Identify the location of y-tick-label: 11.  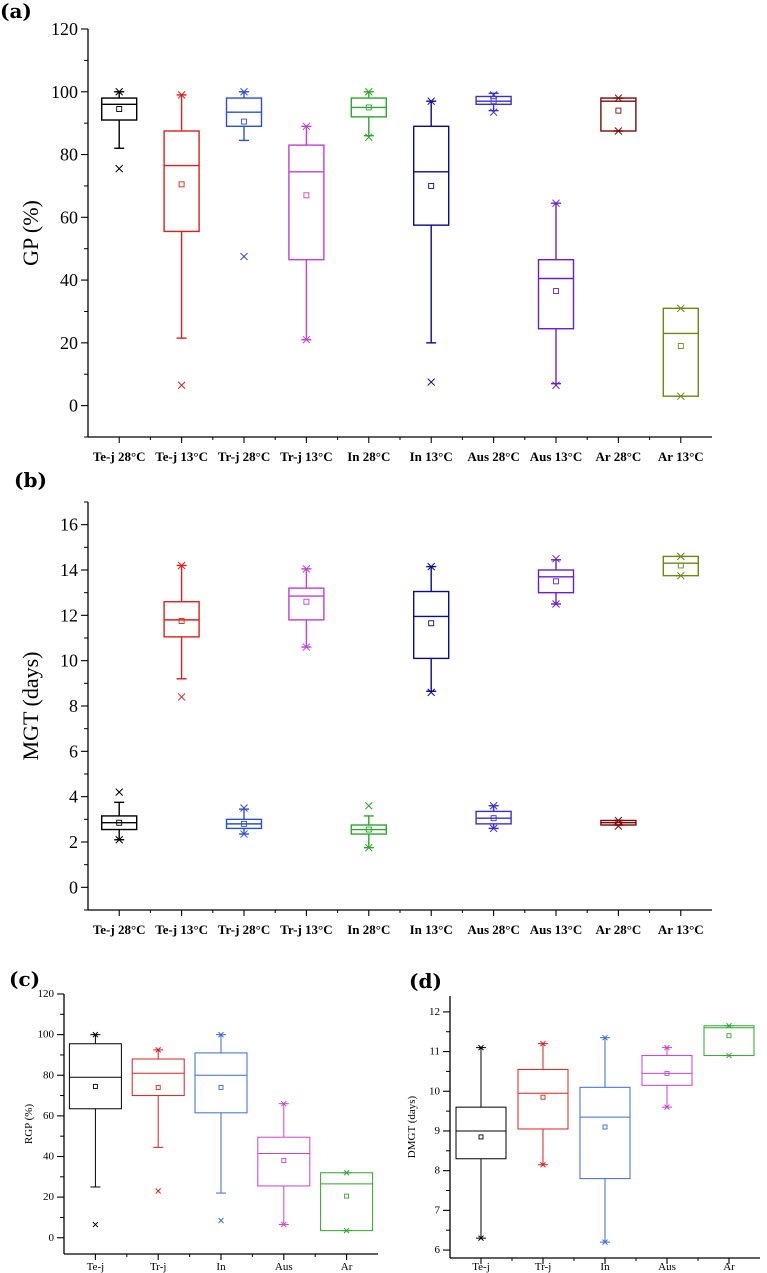
(434, 1052).